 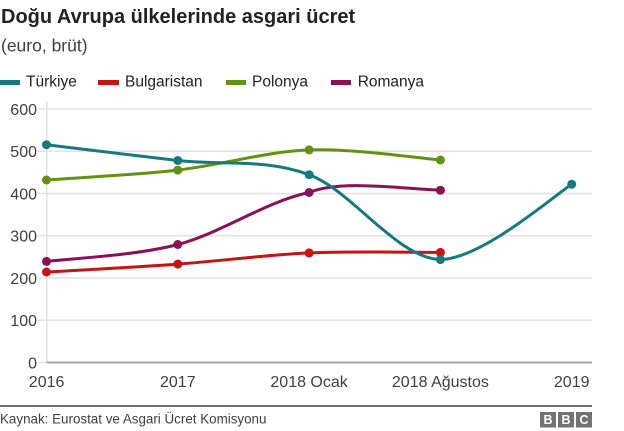 I want to click on svg-text: 2016, so click(x=47, y=382).